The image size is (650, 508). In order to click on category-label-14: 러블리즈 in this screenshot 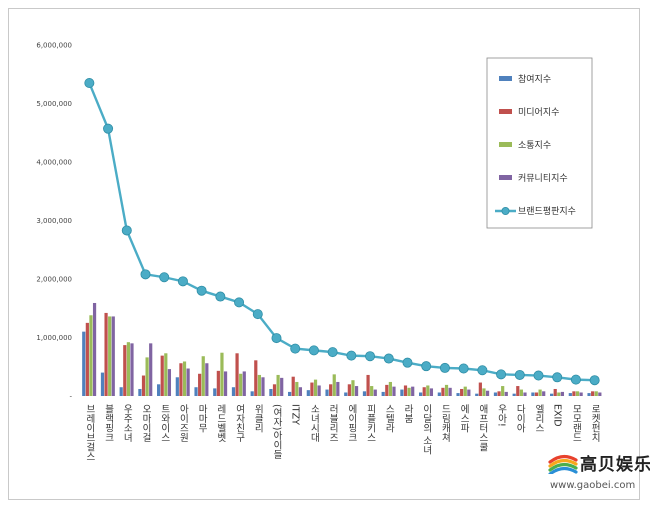, I will do `click(332, 423)`.